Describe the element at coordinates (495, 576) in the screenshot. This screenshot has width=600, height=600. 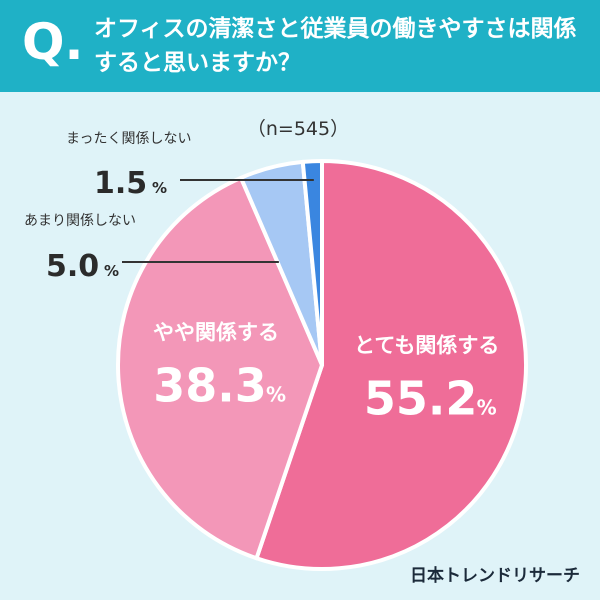
I see `brand-logo: 日本トレンドリサーチ` at that location.